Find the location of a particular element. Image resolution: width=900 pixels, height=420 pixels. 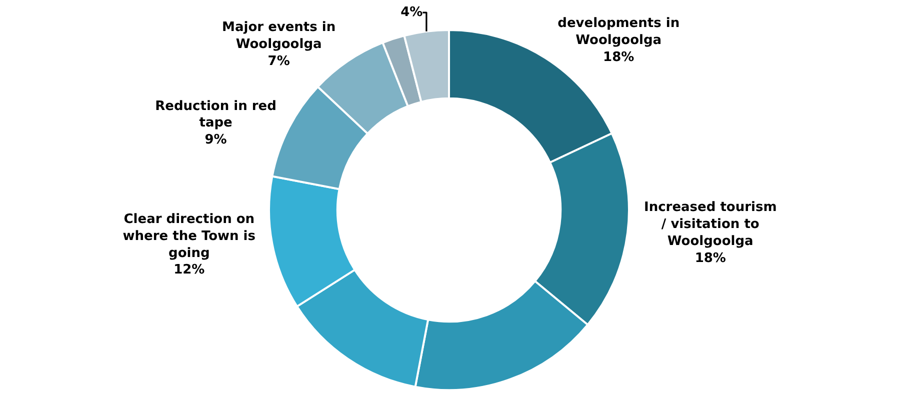

slice-label: Reduction in red tape is located at coordinates (215, 114).